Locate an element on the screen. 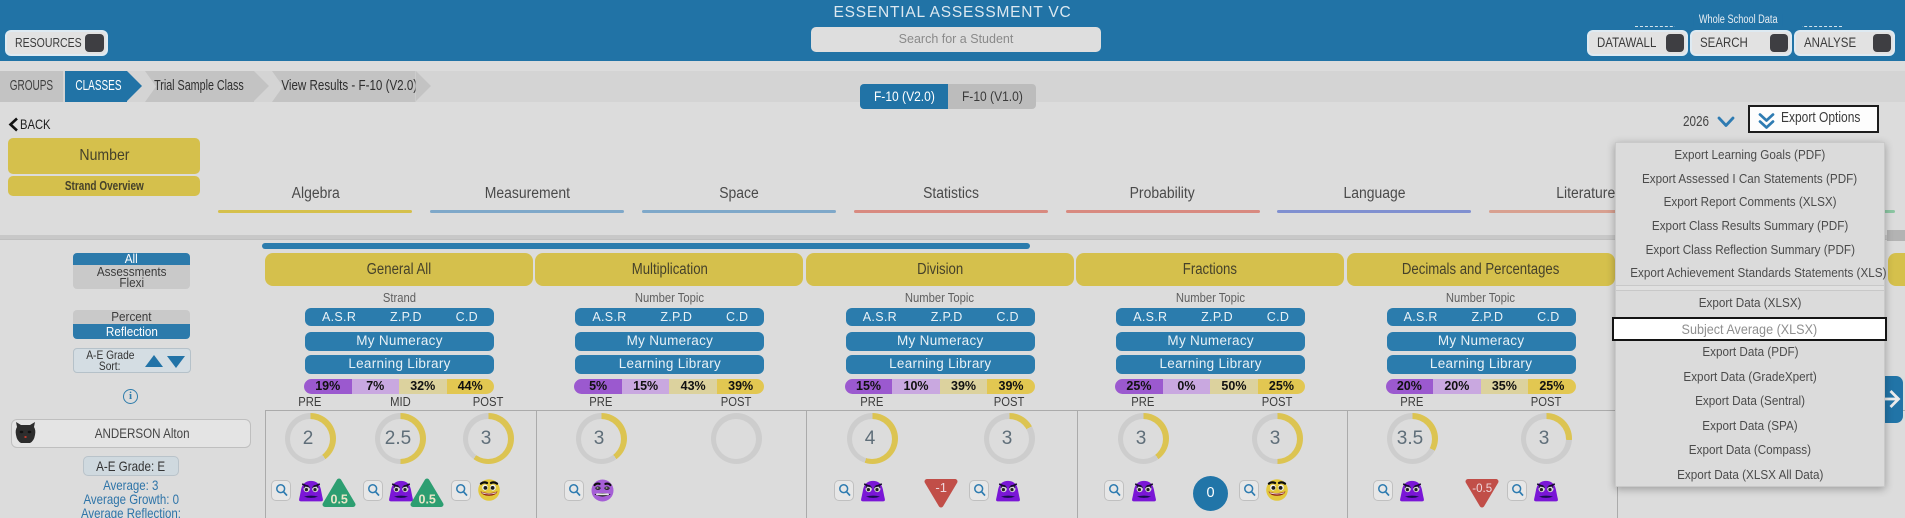 Image resolution: width=1905 pixels, height=518 pixels. svg-text: -1 is located at coordinates (941, 487).